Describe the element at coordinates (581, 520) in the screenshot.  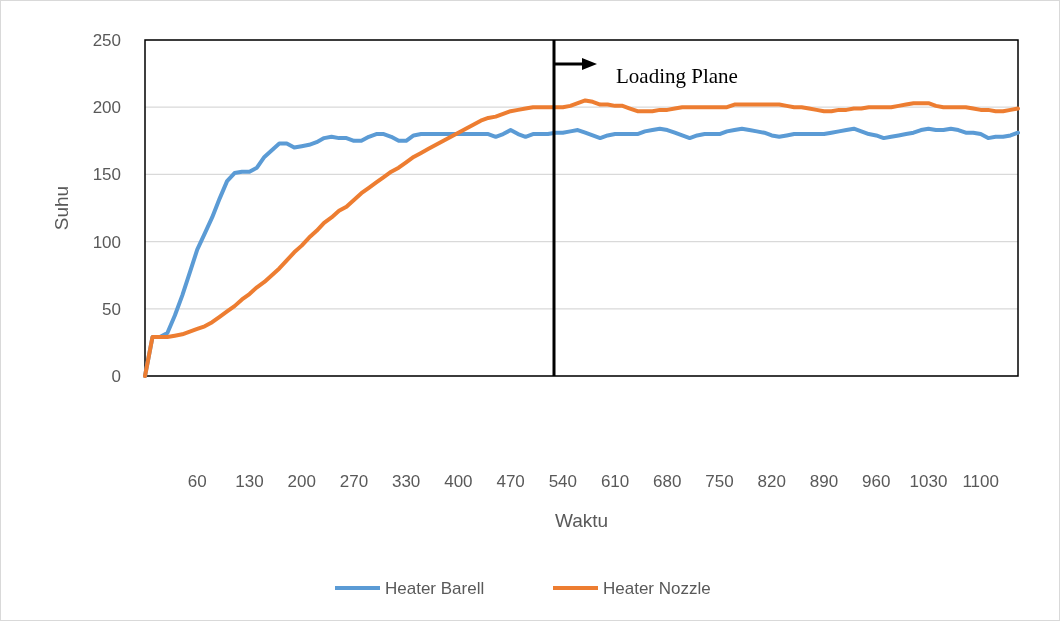
I see `x-axis-title: Waktu` at that location.